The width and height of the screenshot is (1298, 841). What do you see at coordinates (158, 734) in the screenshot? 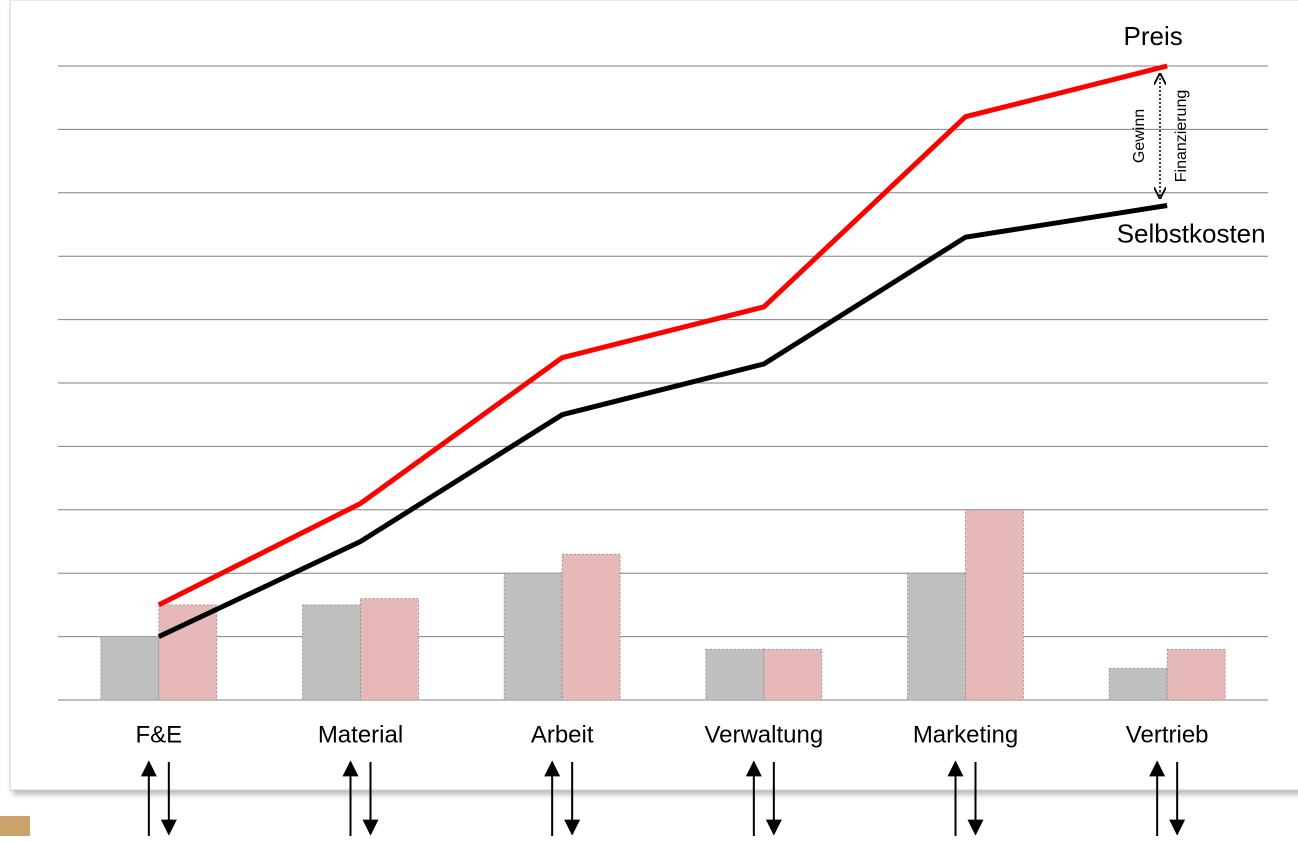
I see `x-tick-label: F&E` at bounding box center [158, 734].